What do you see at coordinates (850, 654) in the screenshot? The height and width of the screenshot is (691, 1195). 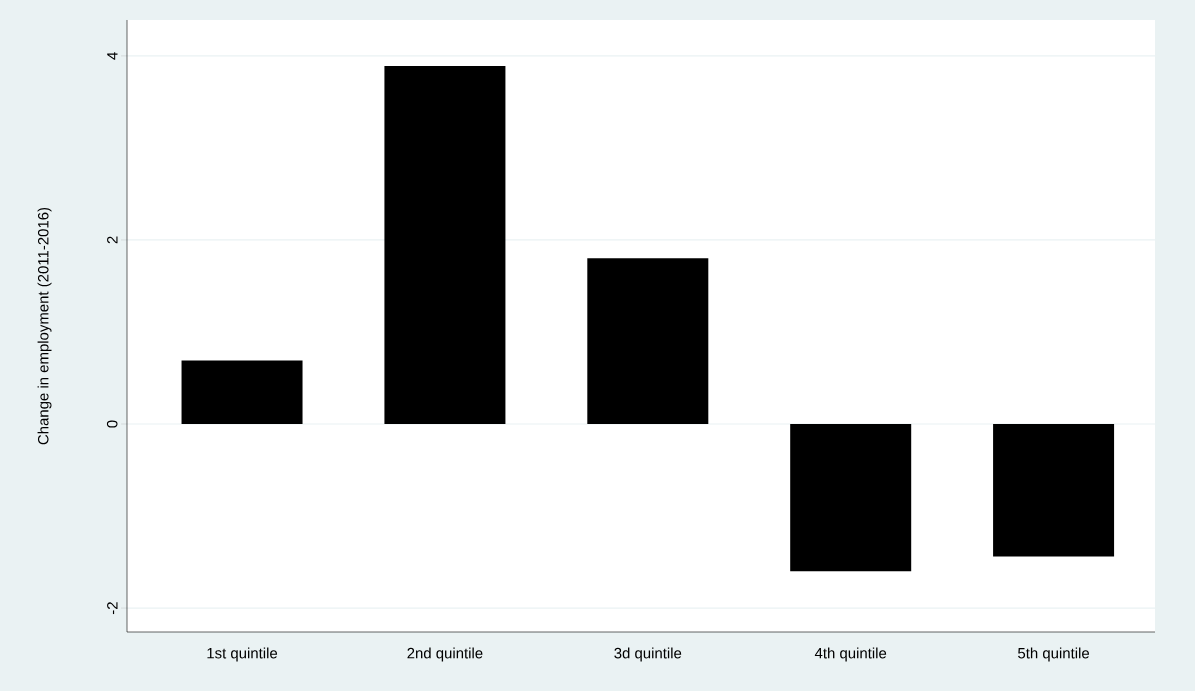 I see `x-tick-label: 4th quintile` at bounding box center [850, 654].